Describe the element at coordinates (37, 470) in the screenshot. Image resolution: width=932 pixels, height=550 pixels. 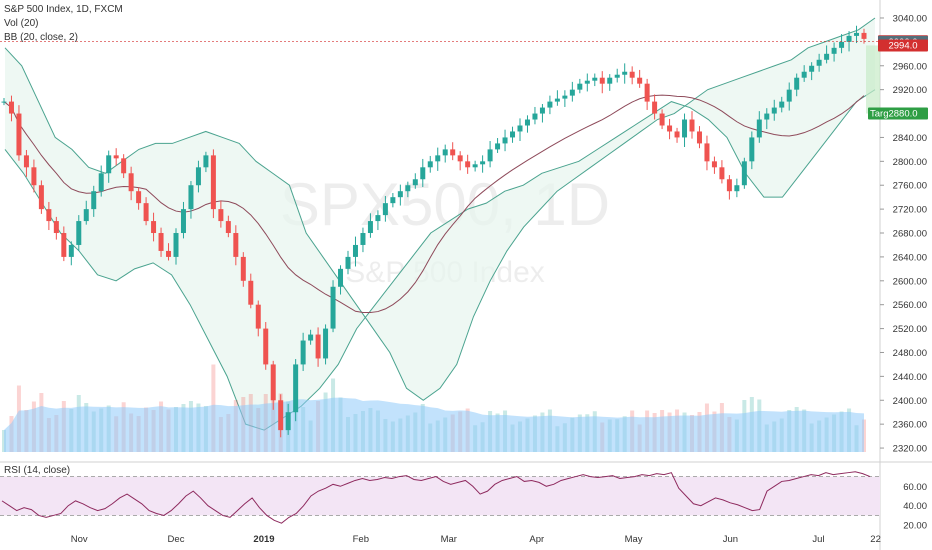
I see `rsi-label: RSI (14, close)` at that location.